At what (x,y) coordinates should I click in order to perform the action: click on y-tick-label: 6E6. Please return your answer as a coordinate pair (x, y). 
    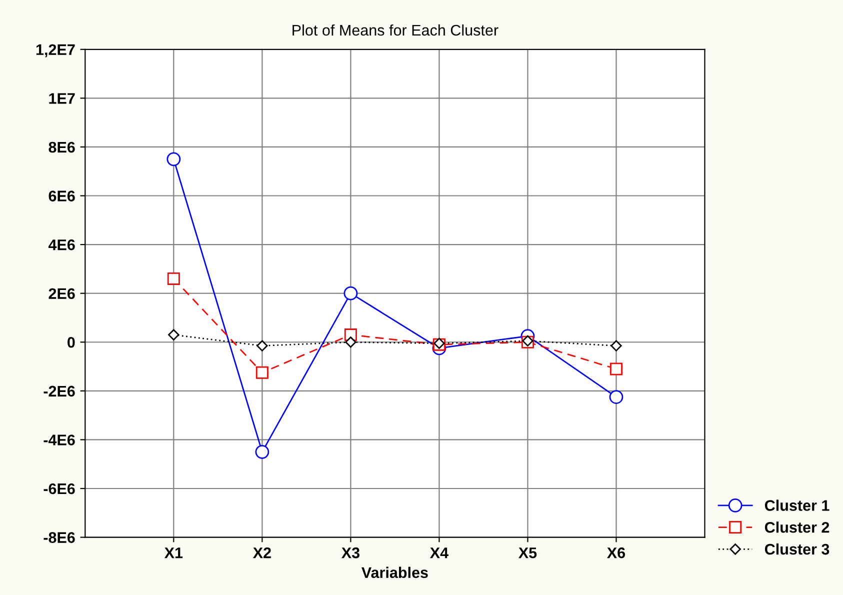
    Looking at the image, I should click on (61, 196).